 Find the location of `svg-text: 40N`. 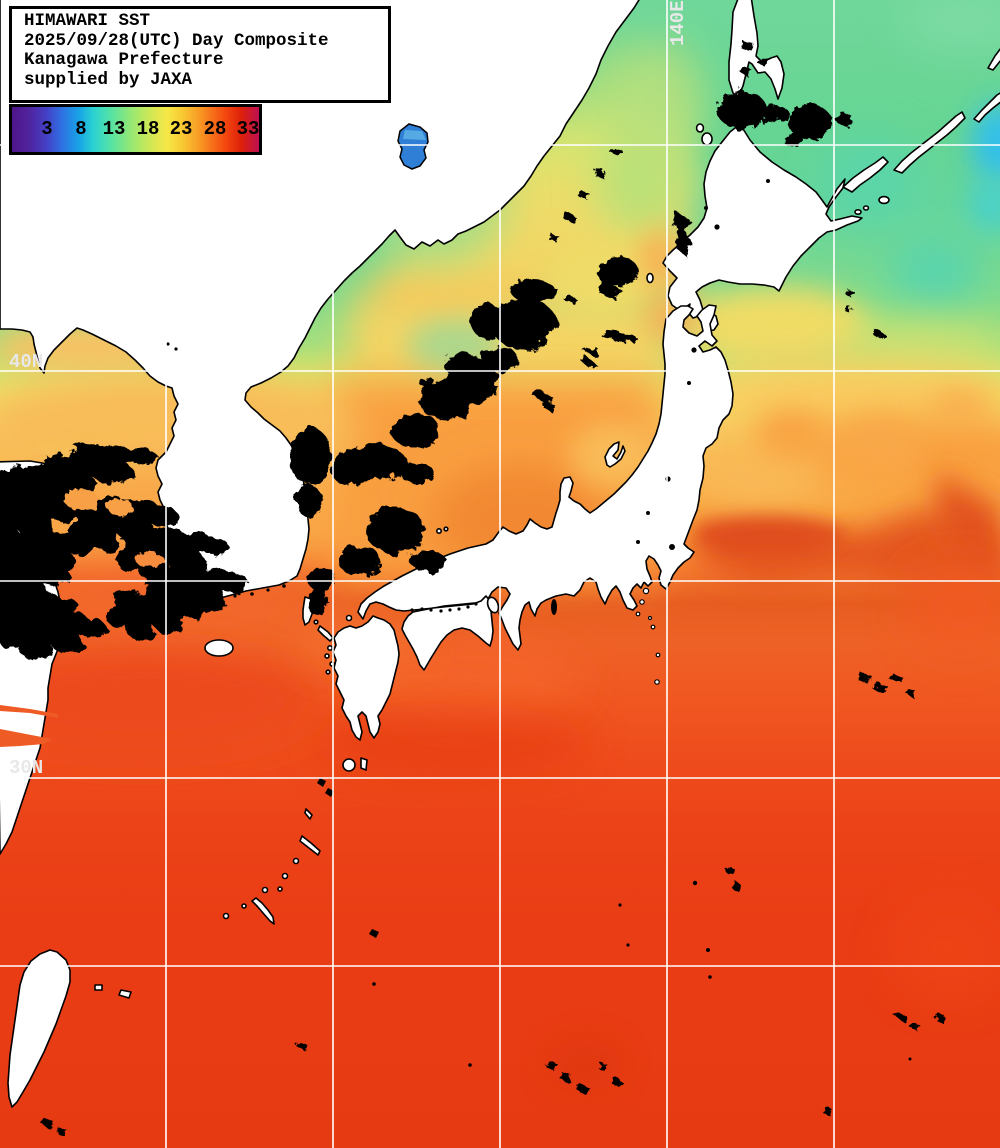

svg-text: 40N is located at coordinates (26, 362).